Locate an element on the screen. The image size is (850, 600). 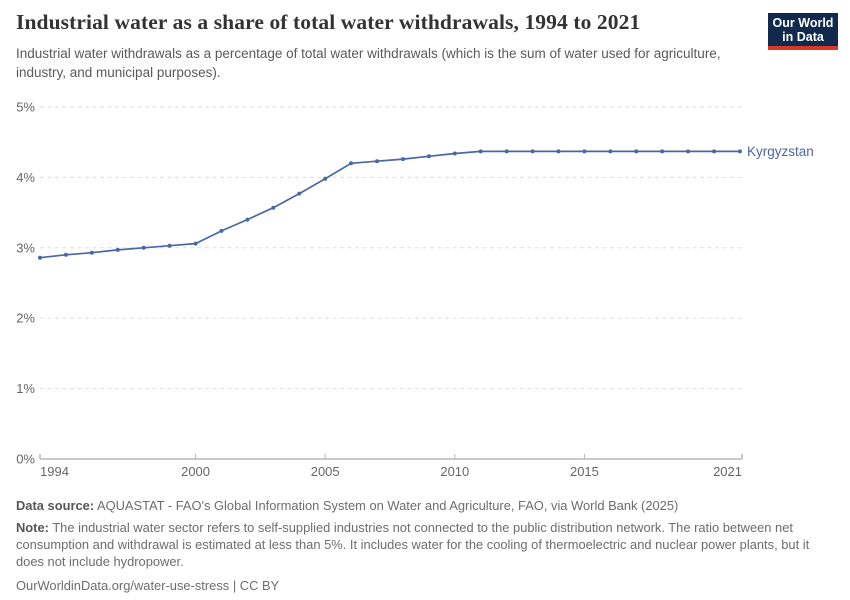
data-point-1994 is located at coordinates (40, 257).